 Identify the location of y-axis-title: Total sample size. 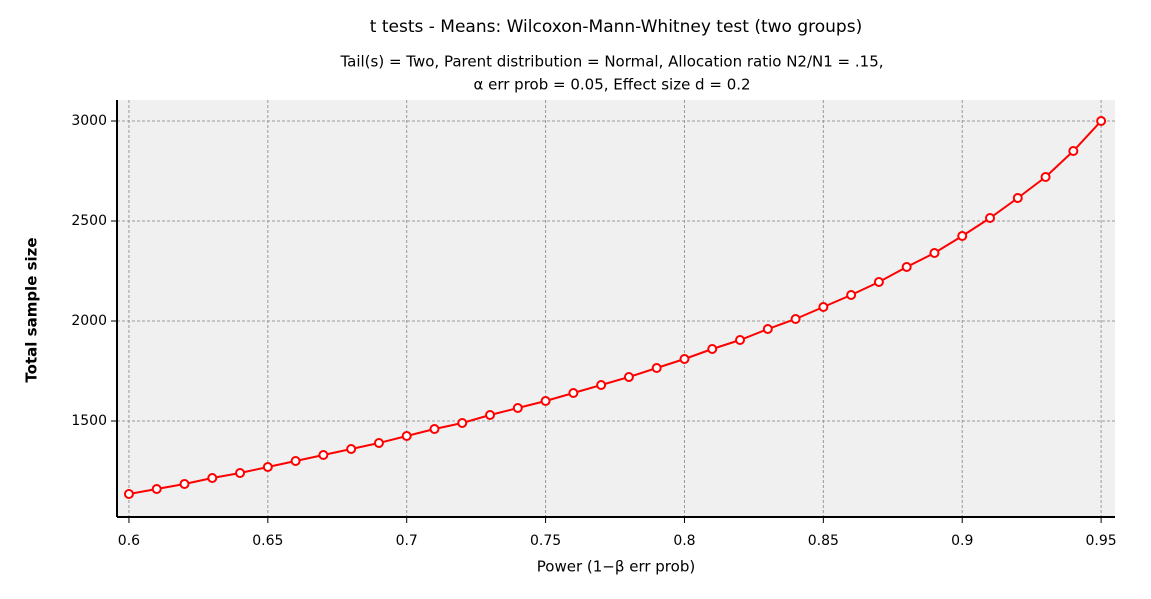
(32, 309).